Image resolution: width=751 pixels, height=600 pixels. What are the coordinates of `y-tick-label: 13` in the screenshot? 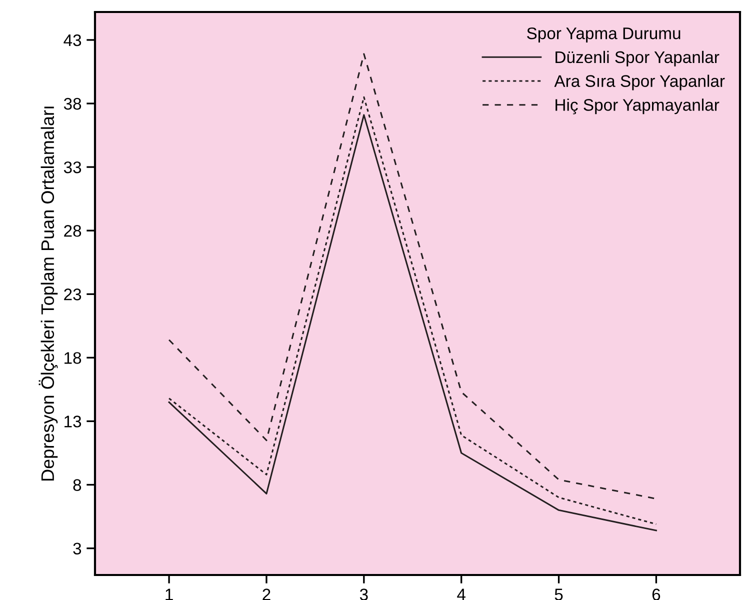 It's located at (73, 422).